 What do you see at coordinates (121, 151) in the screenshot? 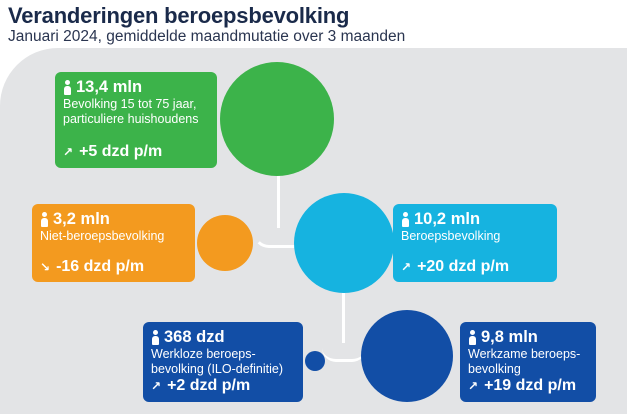
I see `population-change-value: +5 dzd p/m` at bounding box center [121, 151].